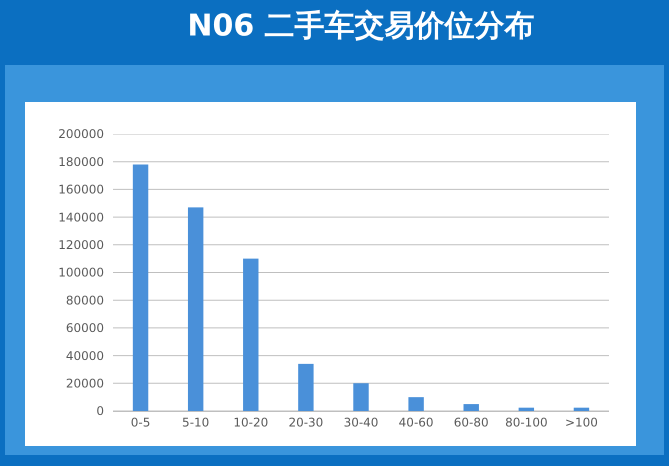 This screenshot has height=466, width=669. I want to click on y-tick-label: 180000, so click(81, 161).